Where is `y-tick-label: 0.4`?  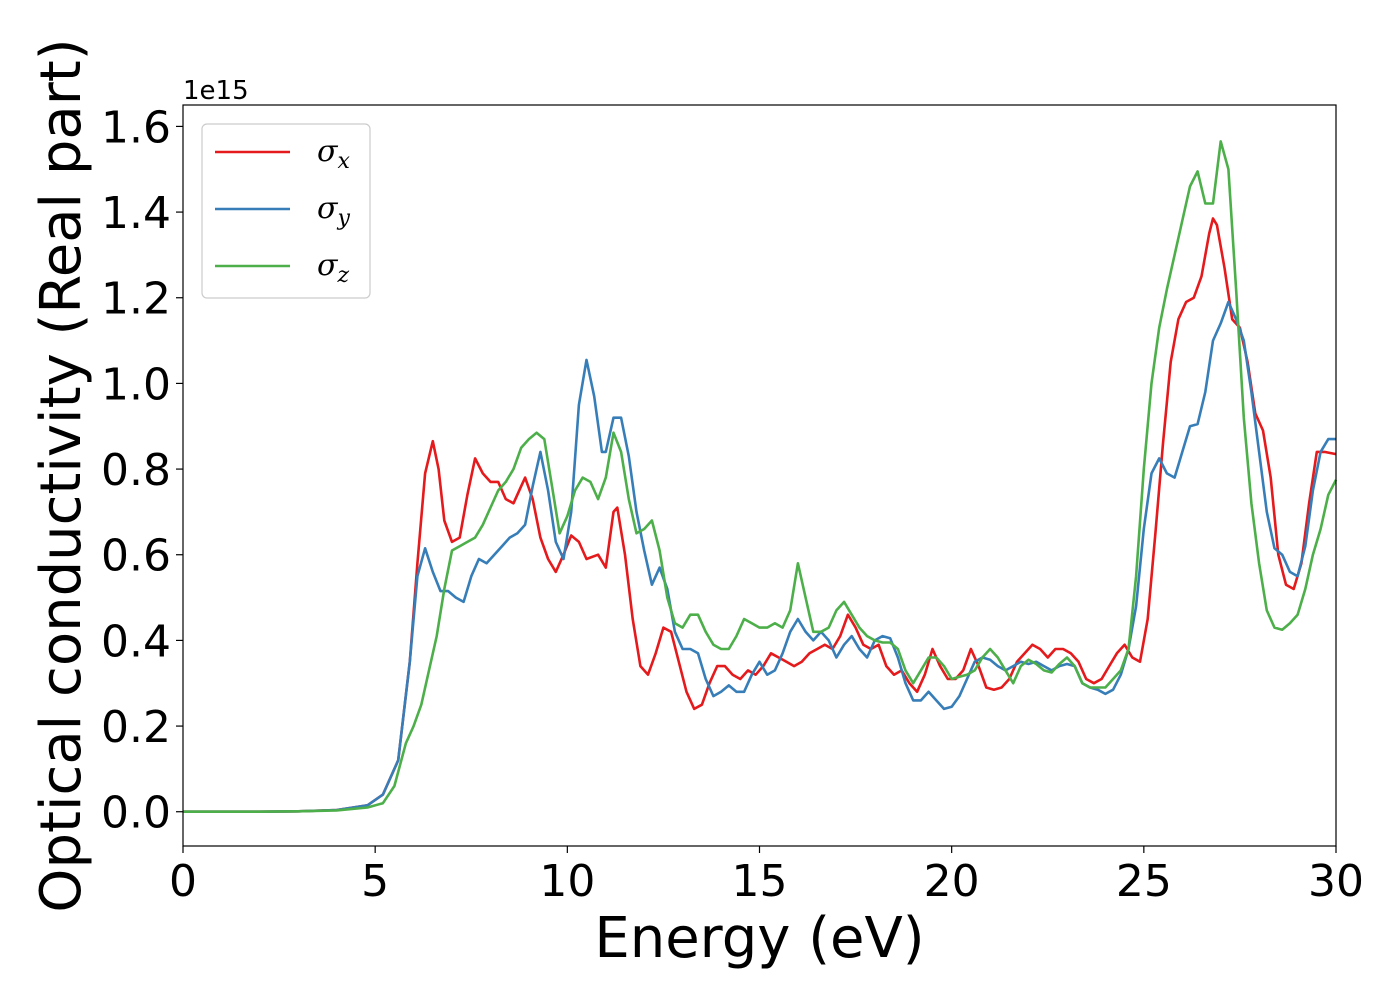 y-tick-label: 0.4 is located at coordinates (136, 641).